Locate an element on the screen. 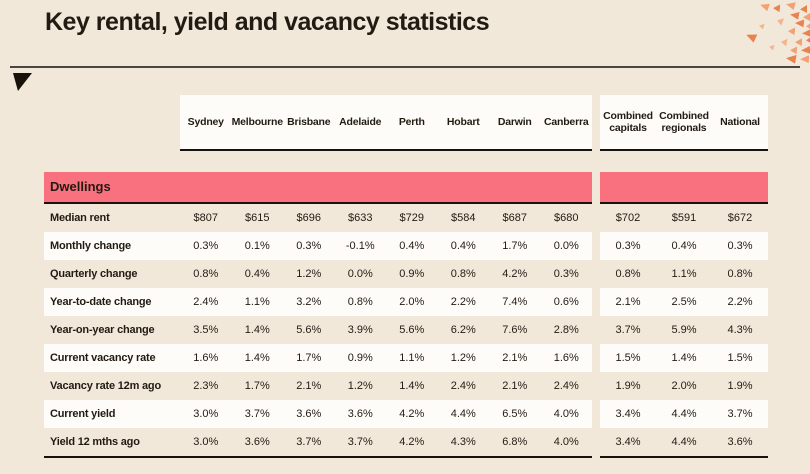  column-header: Combined capitals is located at coordinates (628, 121).